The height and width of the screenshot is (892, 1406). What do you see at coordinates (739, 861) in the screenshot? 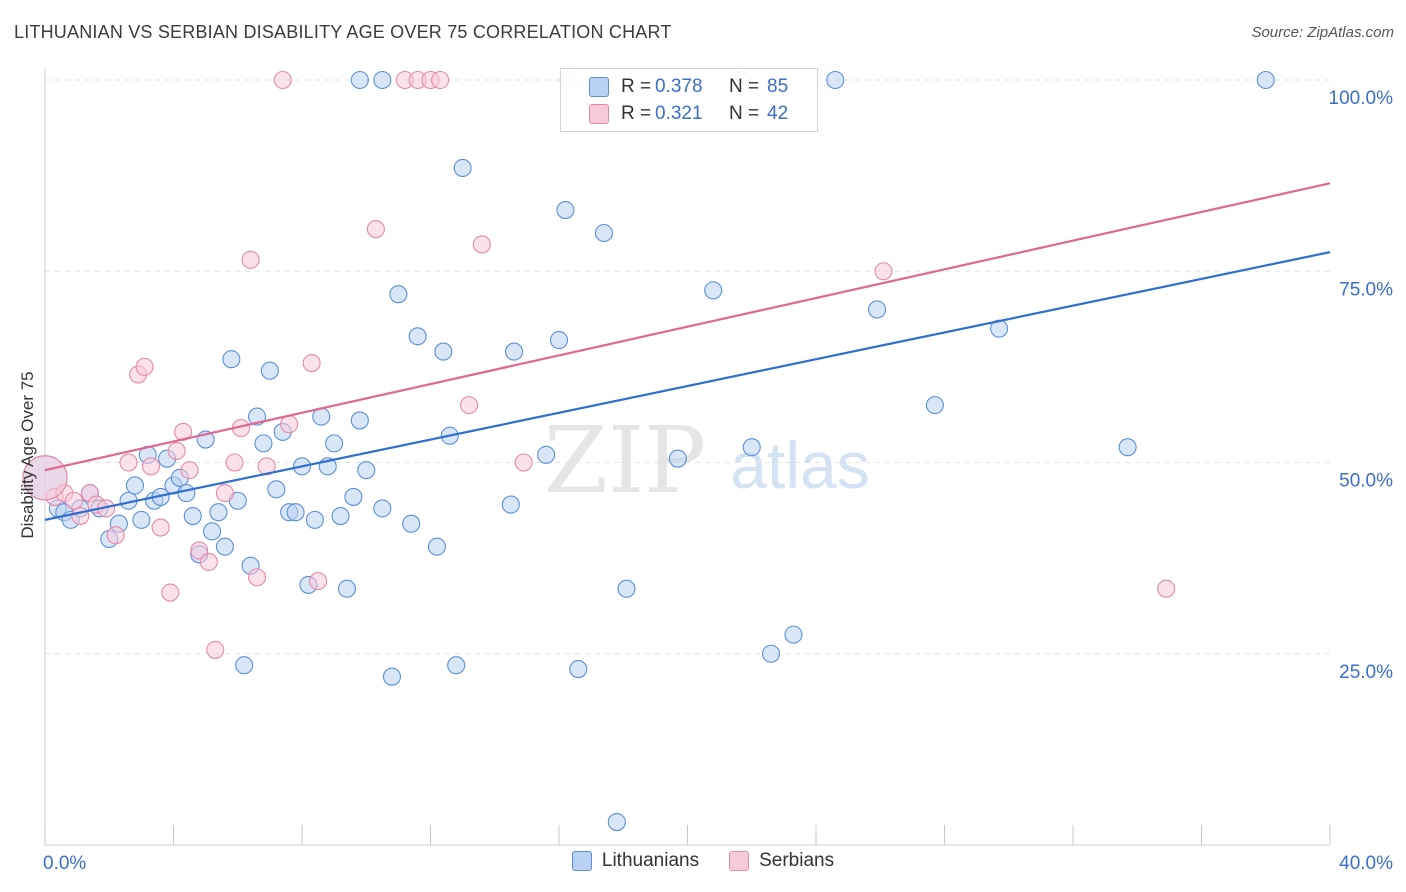
I see `legend-swatch-serbians` at bounding box center [739, 861].